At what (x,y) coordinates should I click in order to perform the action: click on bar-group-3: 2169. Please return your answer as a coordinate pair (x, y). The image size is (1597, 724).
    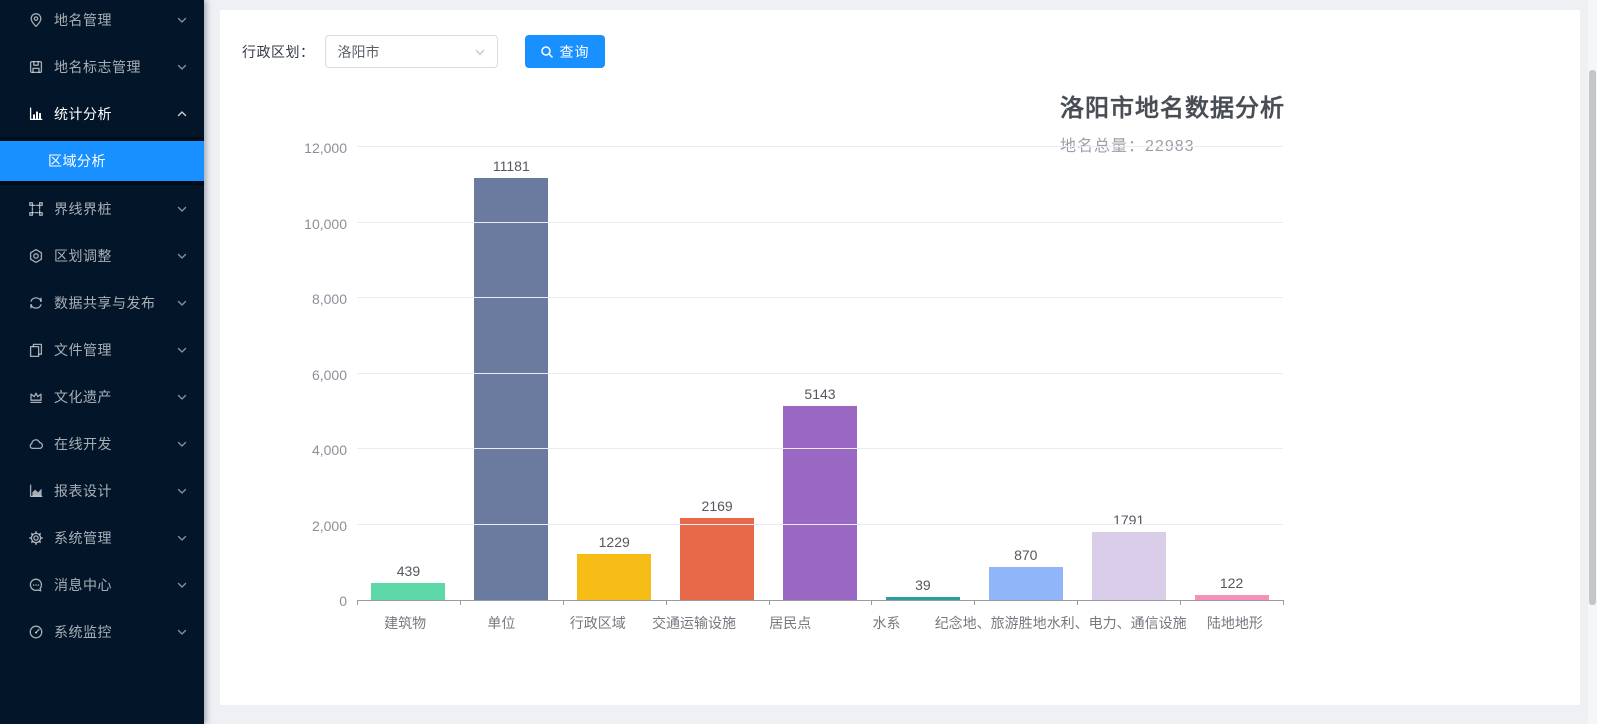
    Looking at the image, I should click on (717, 549).